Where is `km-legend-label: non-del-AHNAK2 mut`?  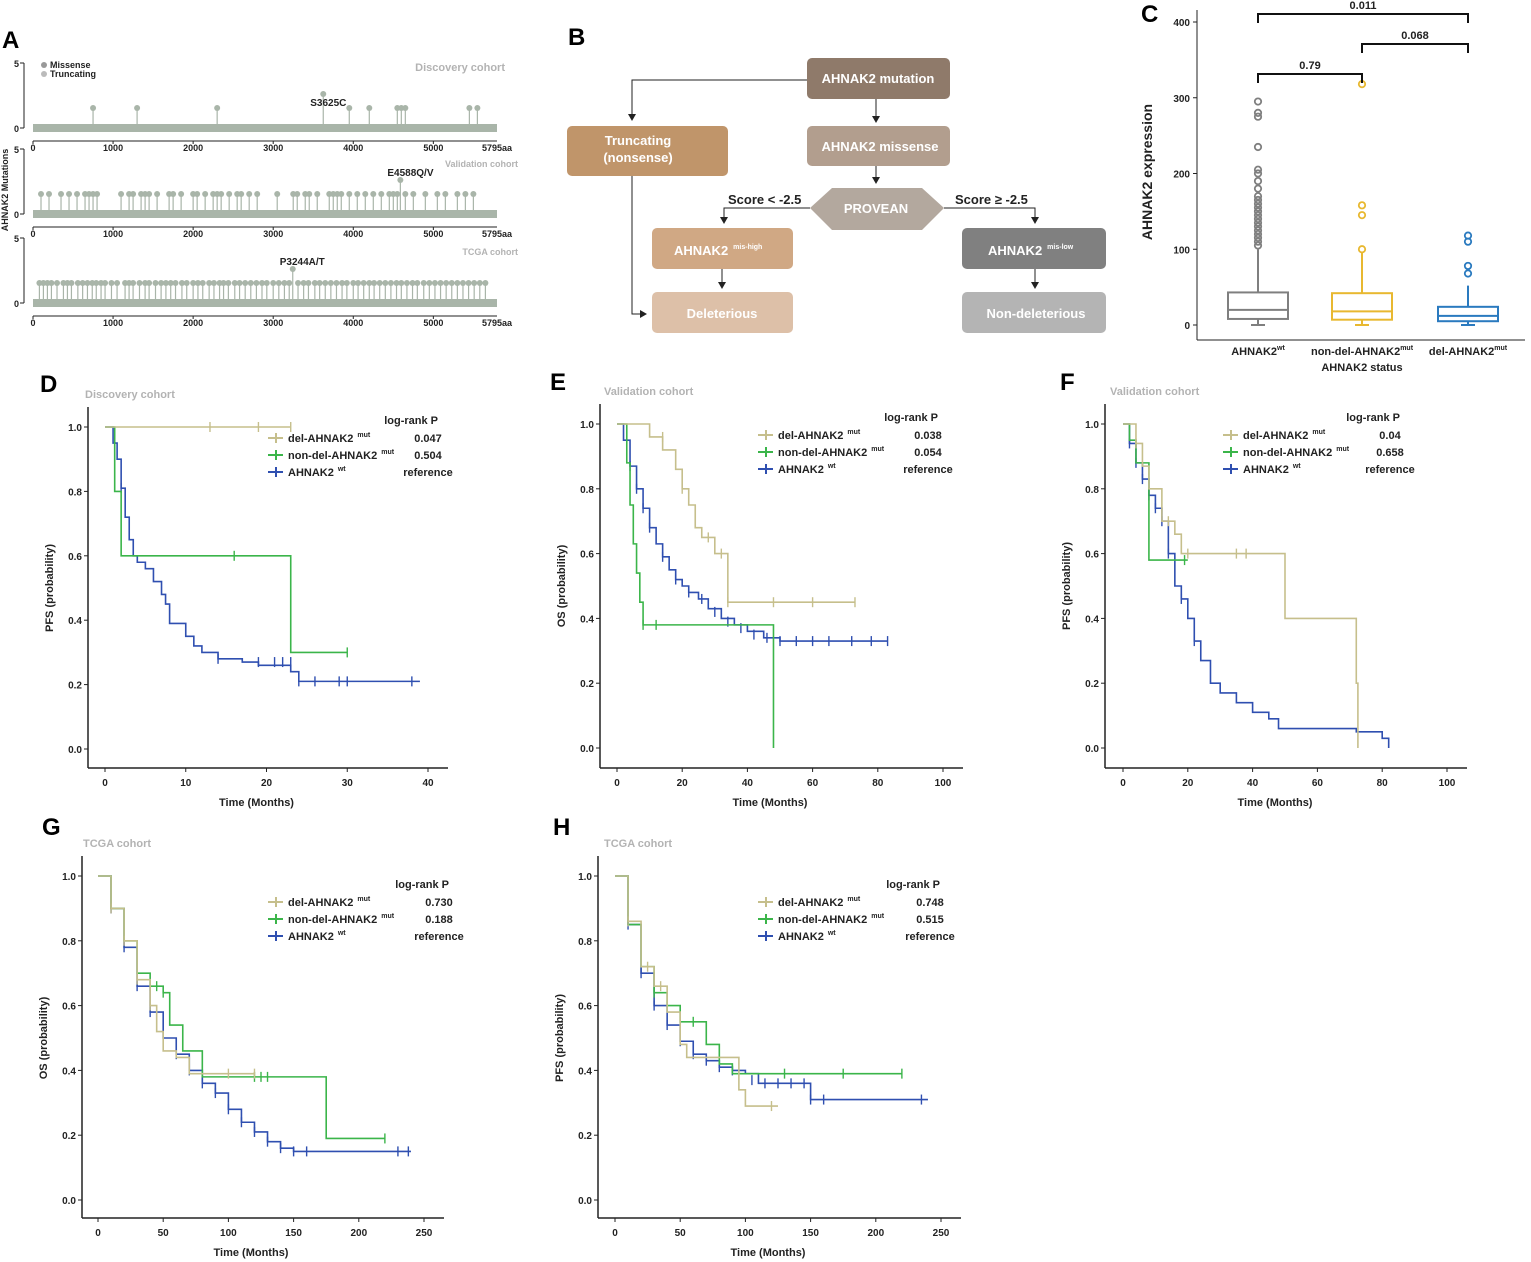
km-legend-label: non-del-AHNAK2 mut is located at coordinates (831, 452).